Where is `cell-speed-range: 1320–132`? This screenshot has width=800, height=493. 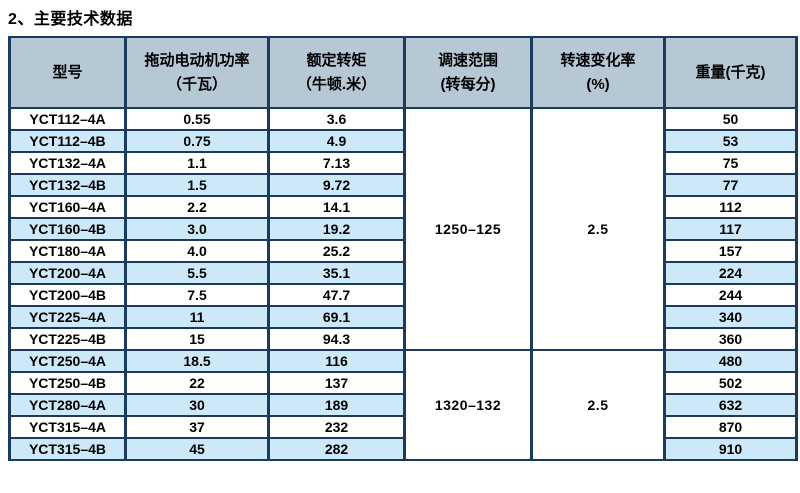 cell-speed-range: 1320–132 is located at coordinates (468, 405).